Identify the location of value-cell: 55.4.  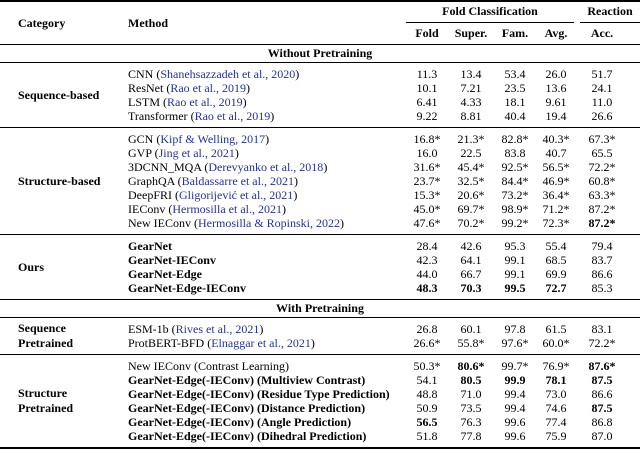
(556, 246).